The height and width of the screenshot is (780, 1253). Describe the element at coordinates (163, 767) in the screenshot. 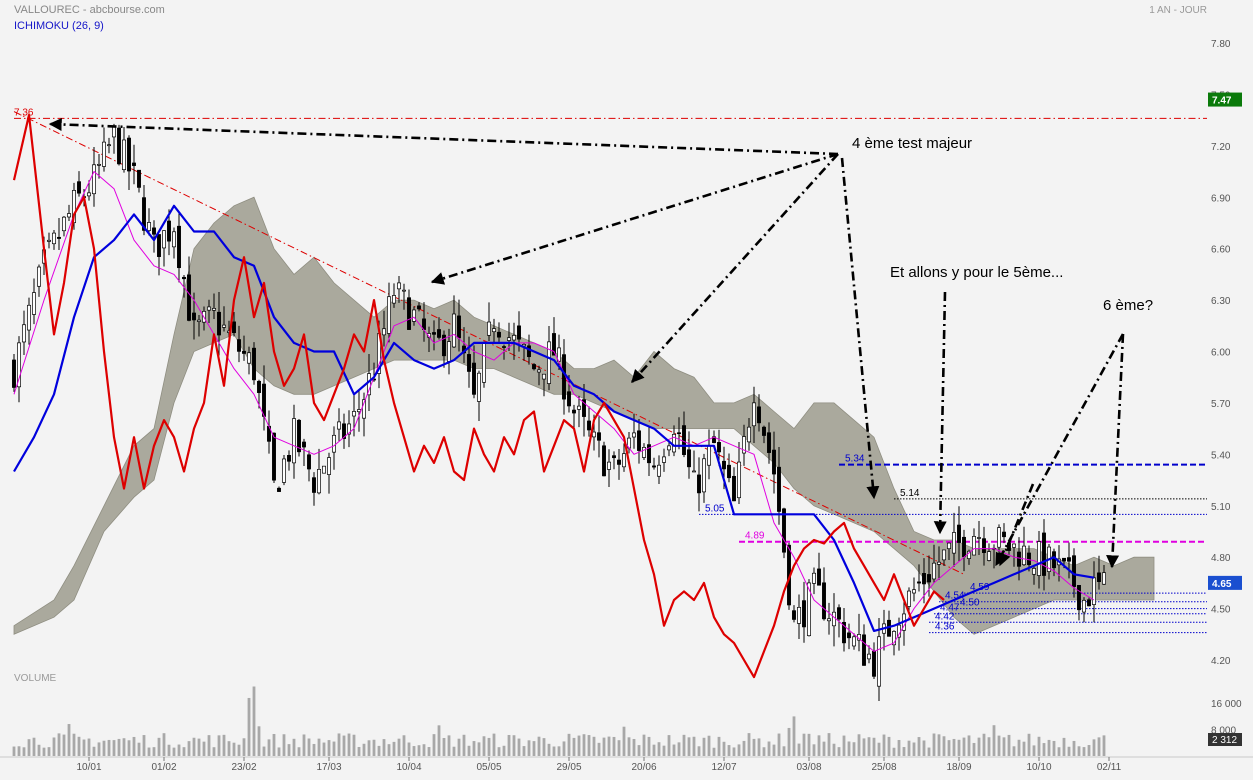

I see `x-tick-label-01/02: 01/02` at that location.